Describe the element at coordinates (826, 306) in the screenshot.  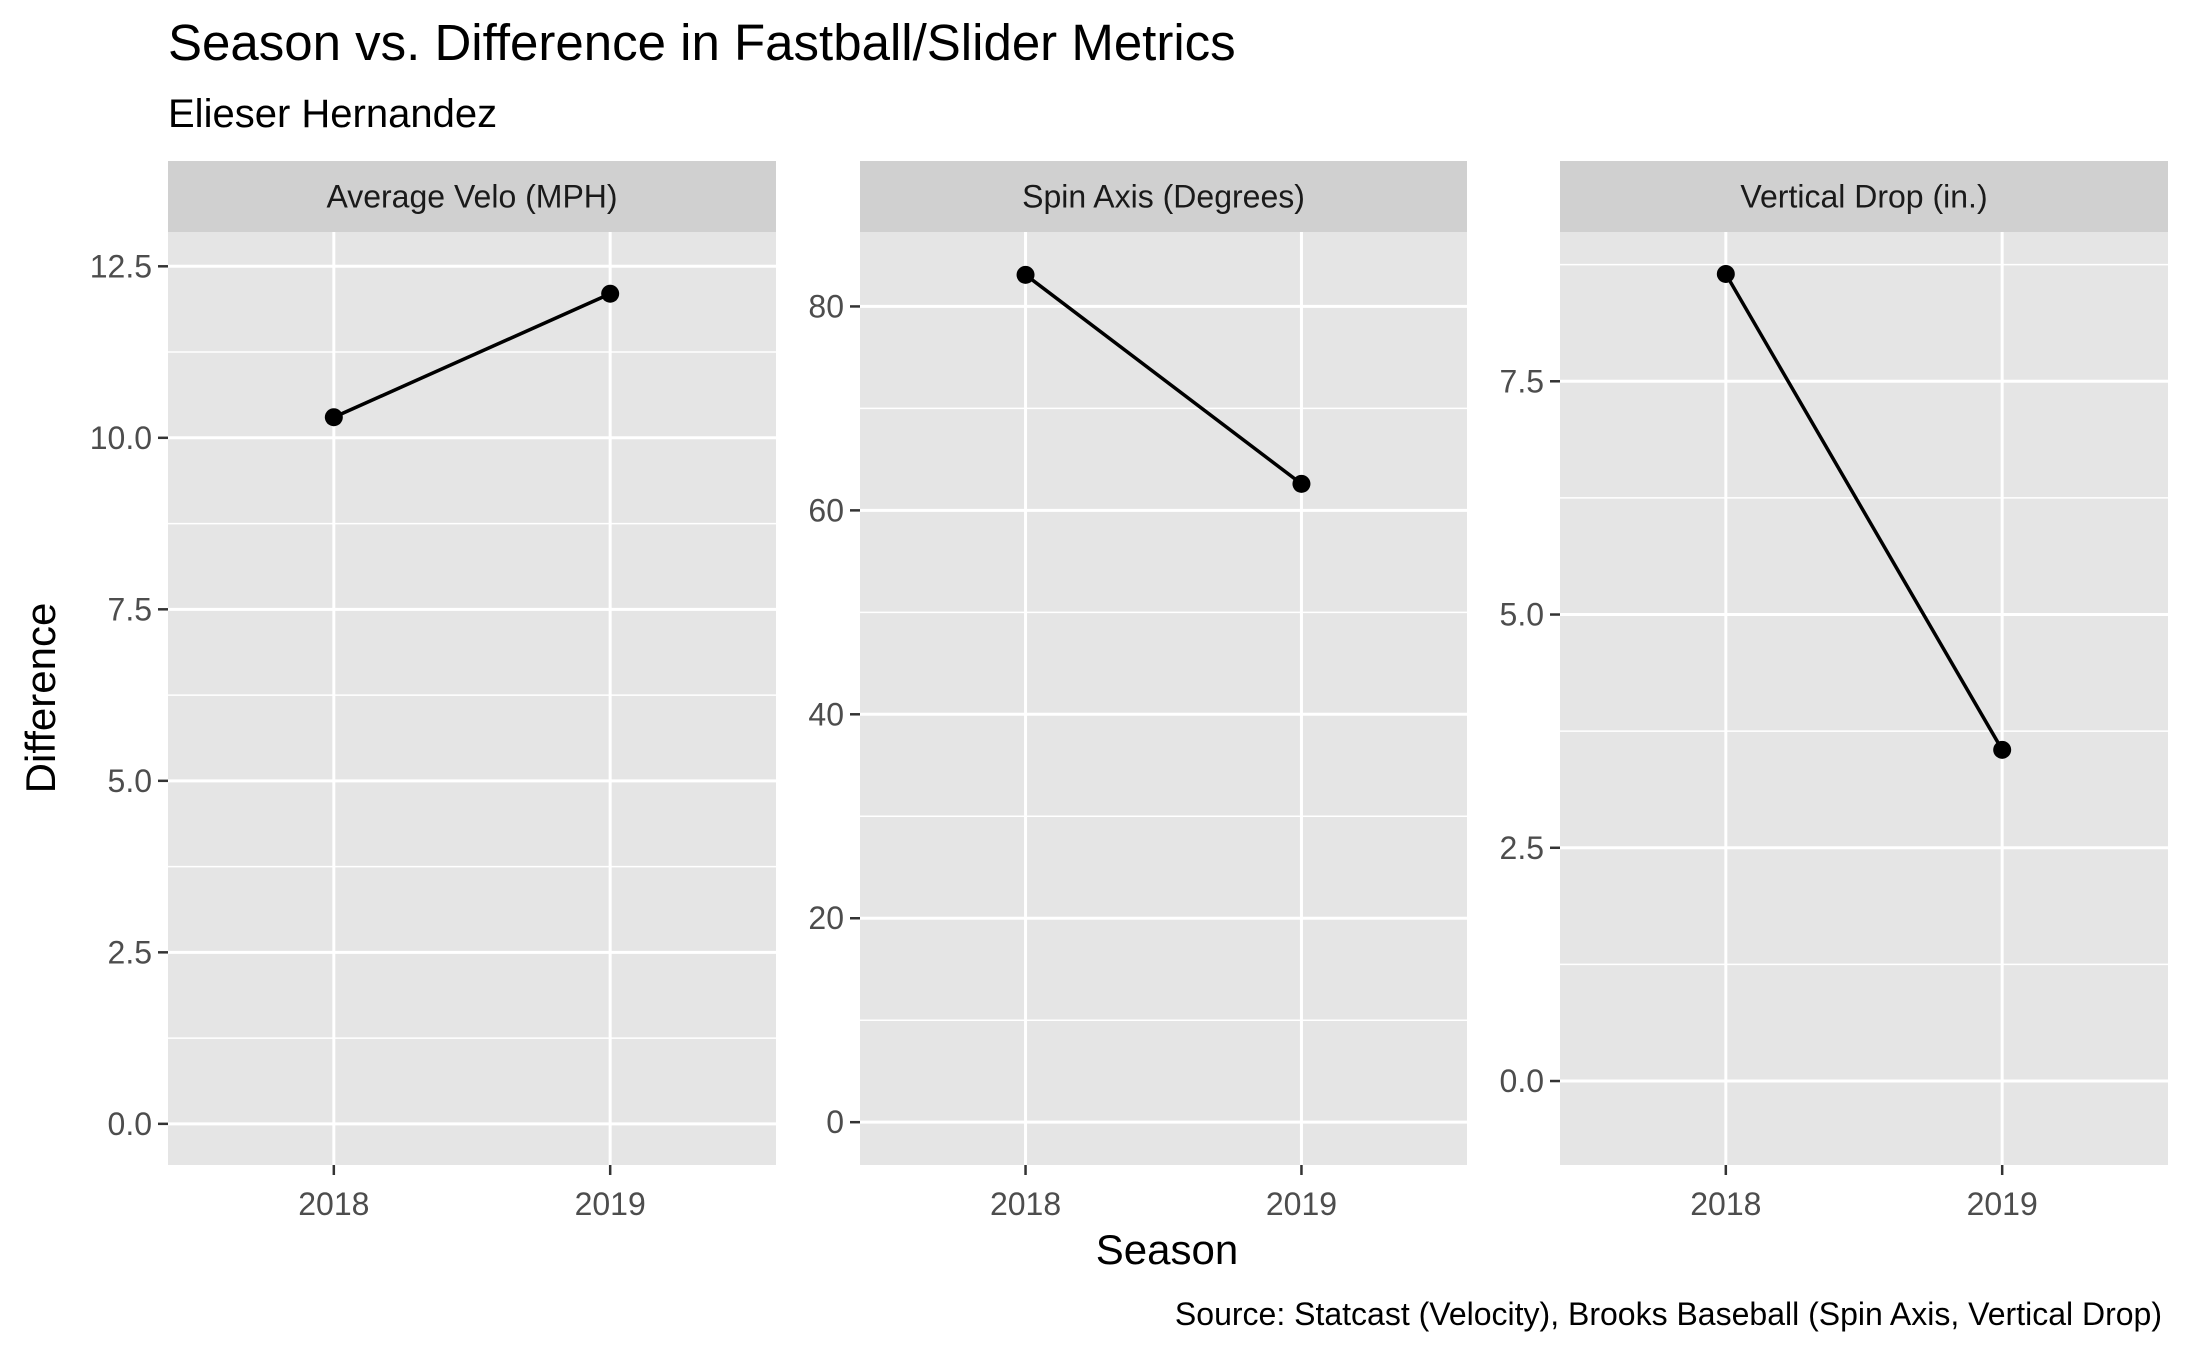
I see `y-tick-label: 80` at that location.